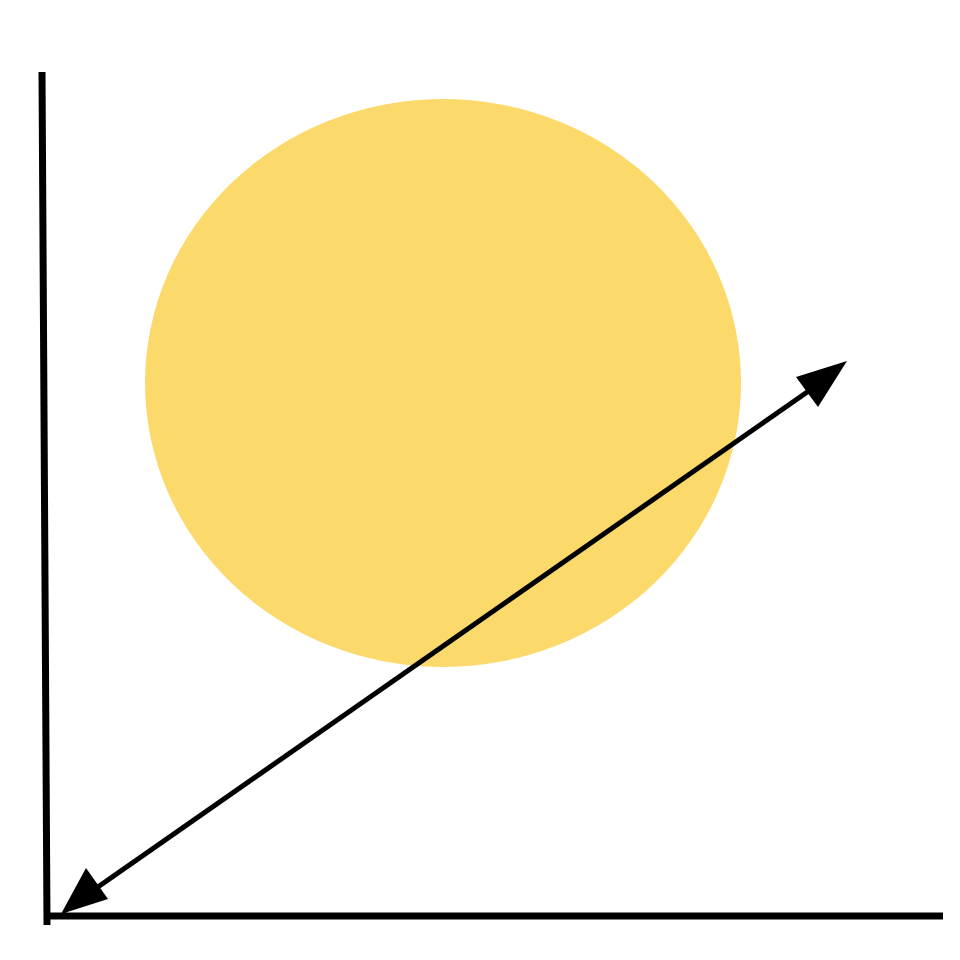  I want to click on arrowhead-start-icon, so click(84, 891).